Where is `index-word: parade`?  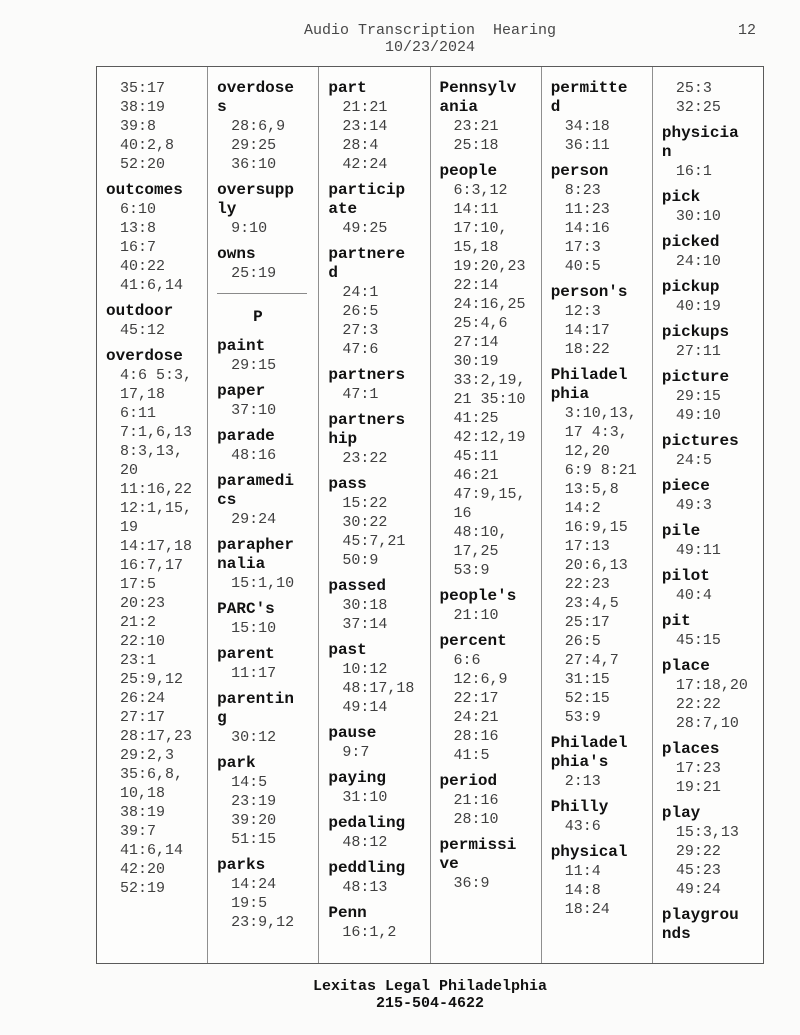
index-word: parade is located at coordinates (246, 436).